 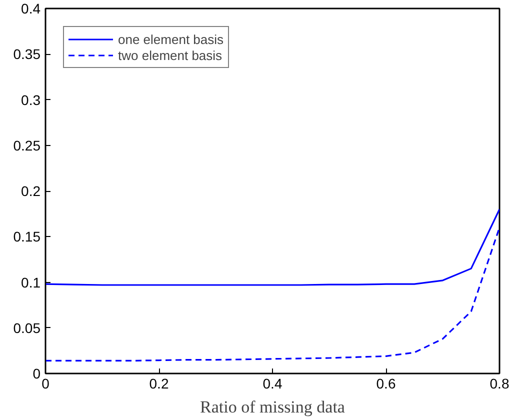 I want to click on y-tick-label: 0.15, so click(x=27, y=236).